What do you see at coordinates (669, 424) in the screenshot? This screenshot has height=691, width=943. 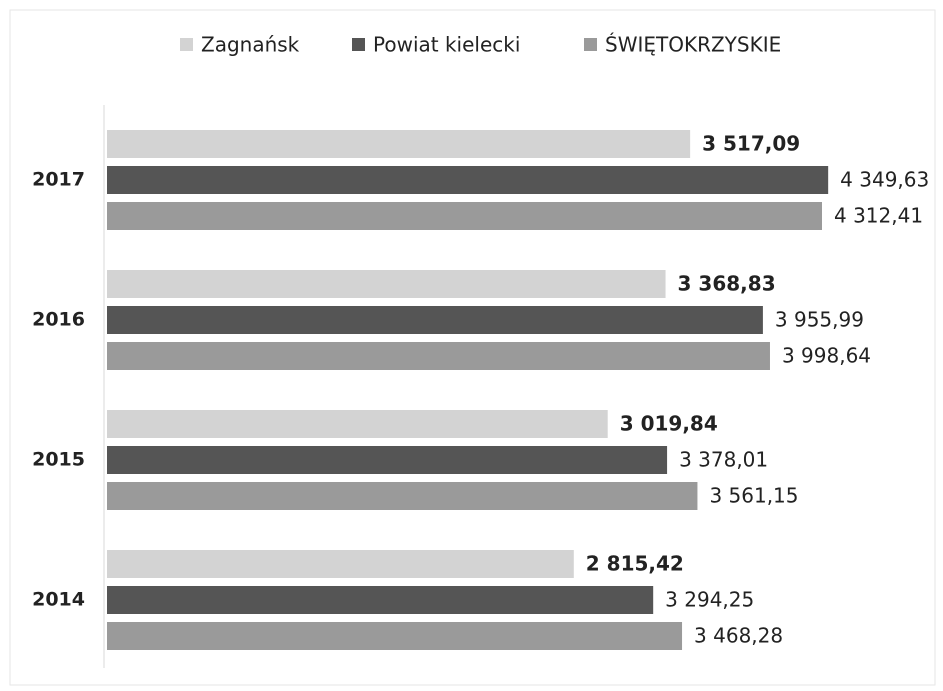 I see `data-label: 3 019,84` at bounding box center [669, 424].